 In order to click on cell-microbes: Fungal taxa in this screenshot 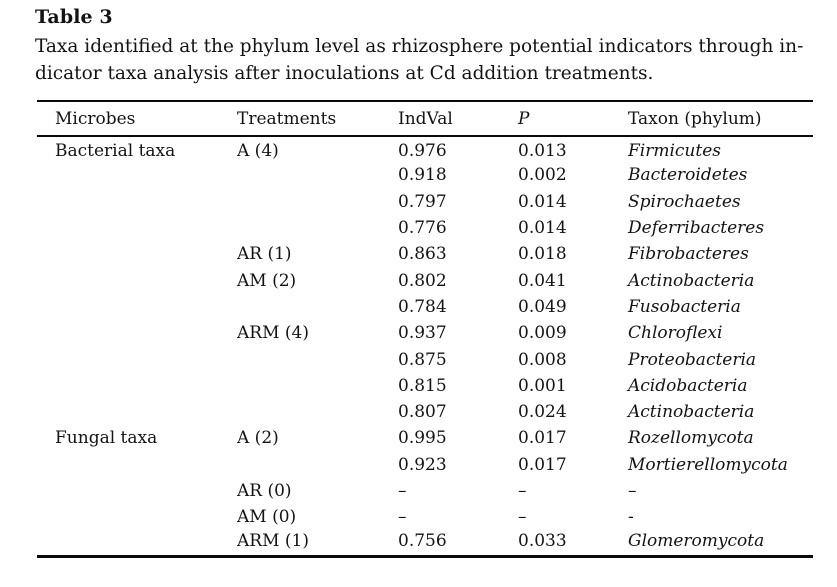, I will do `click(106, 438)`.